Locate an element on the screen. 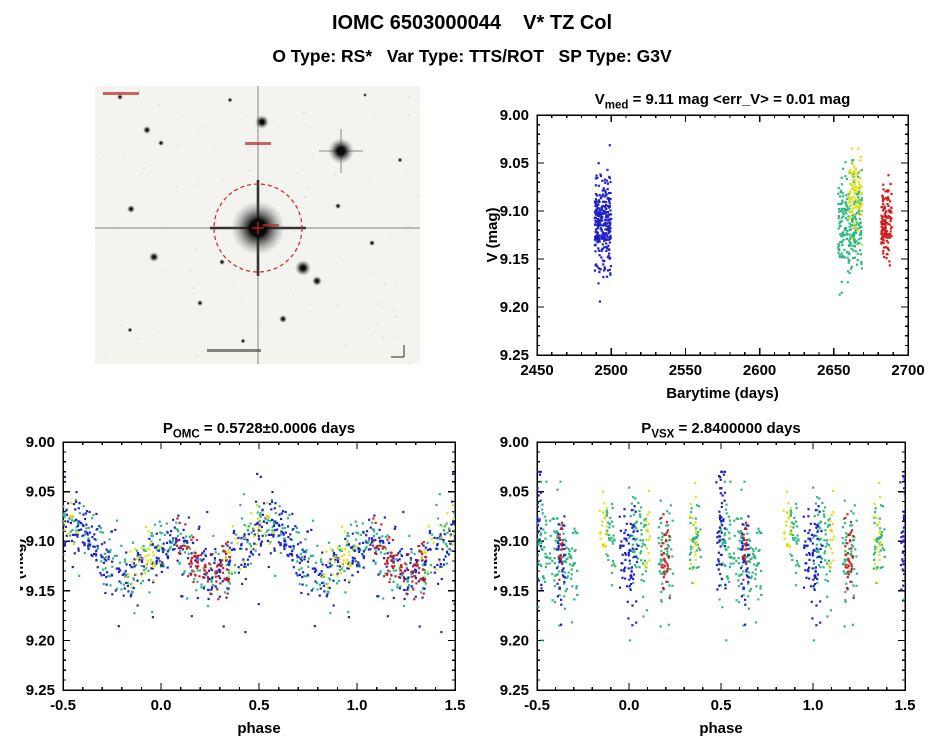 This screenshot has height=747, width=944. chart-title: Vmed = 9.11 mag <err_V> = 0.01 mag is located at coordinates (723, 101).